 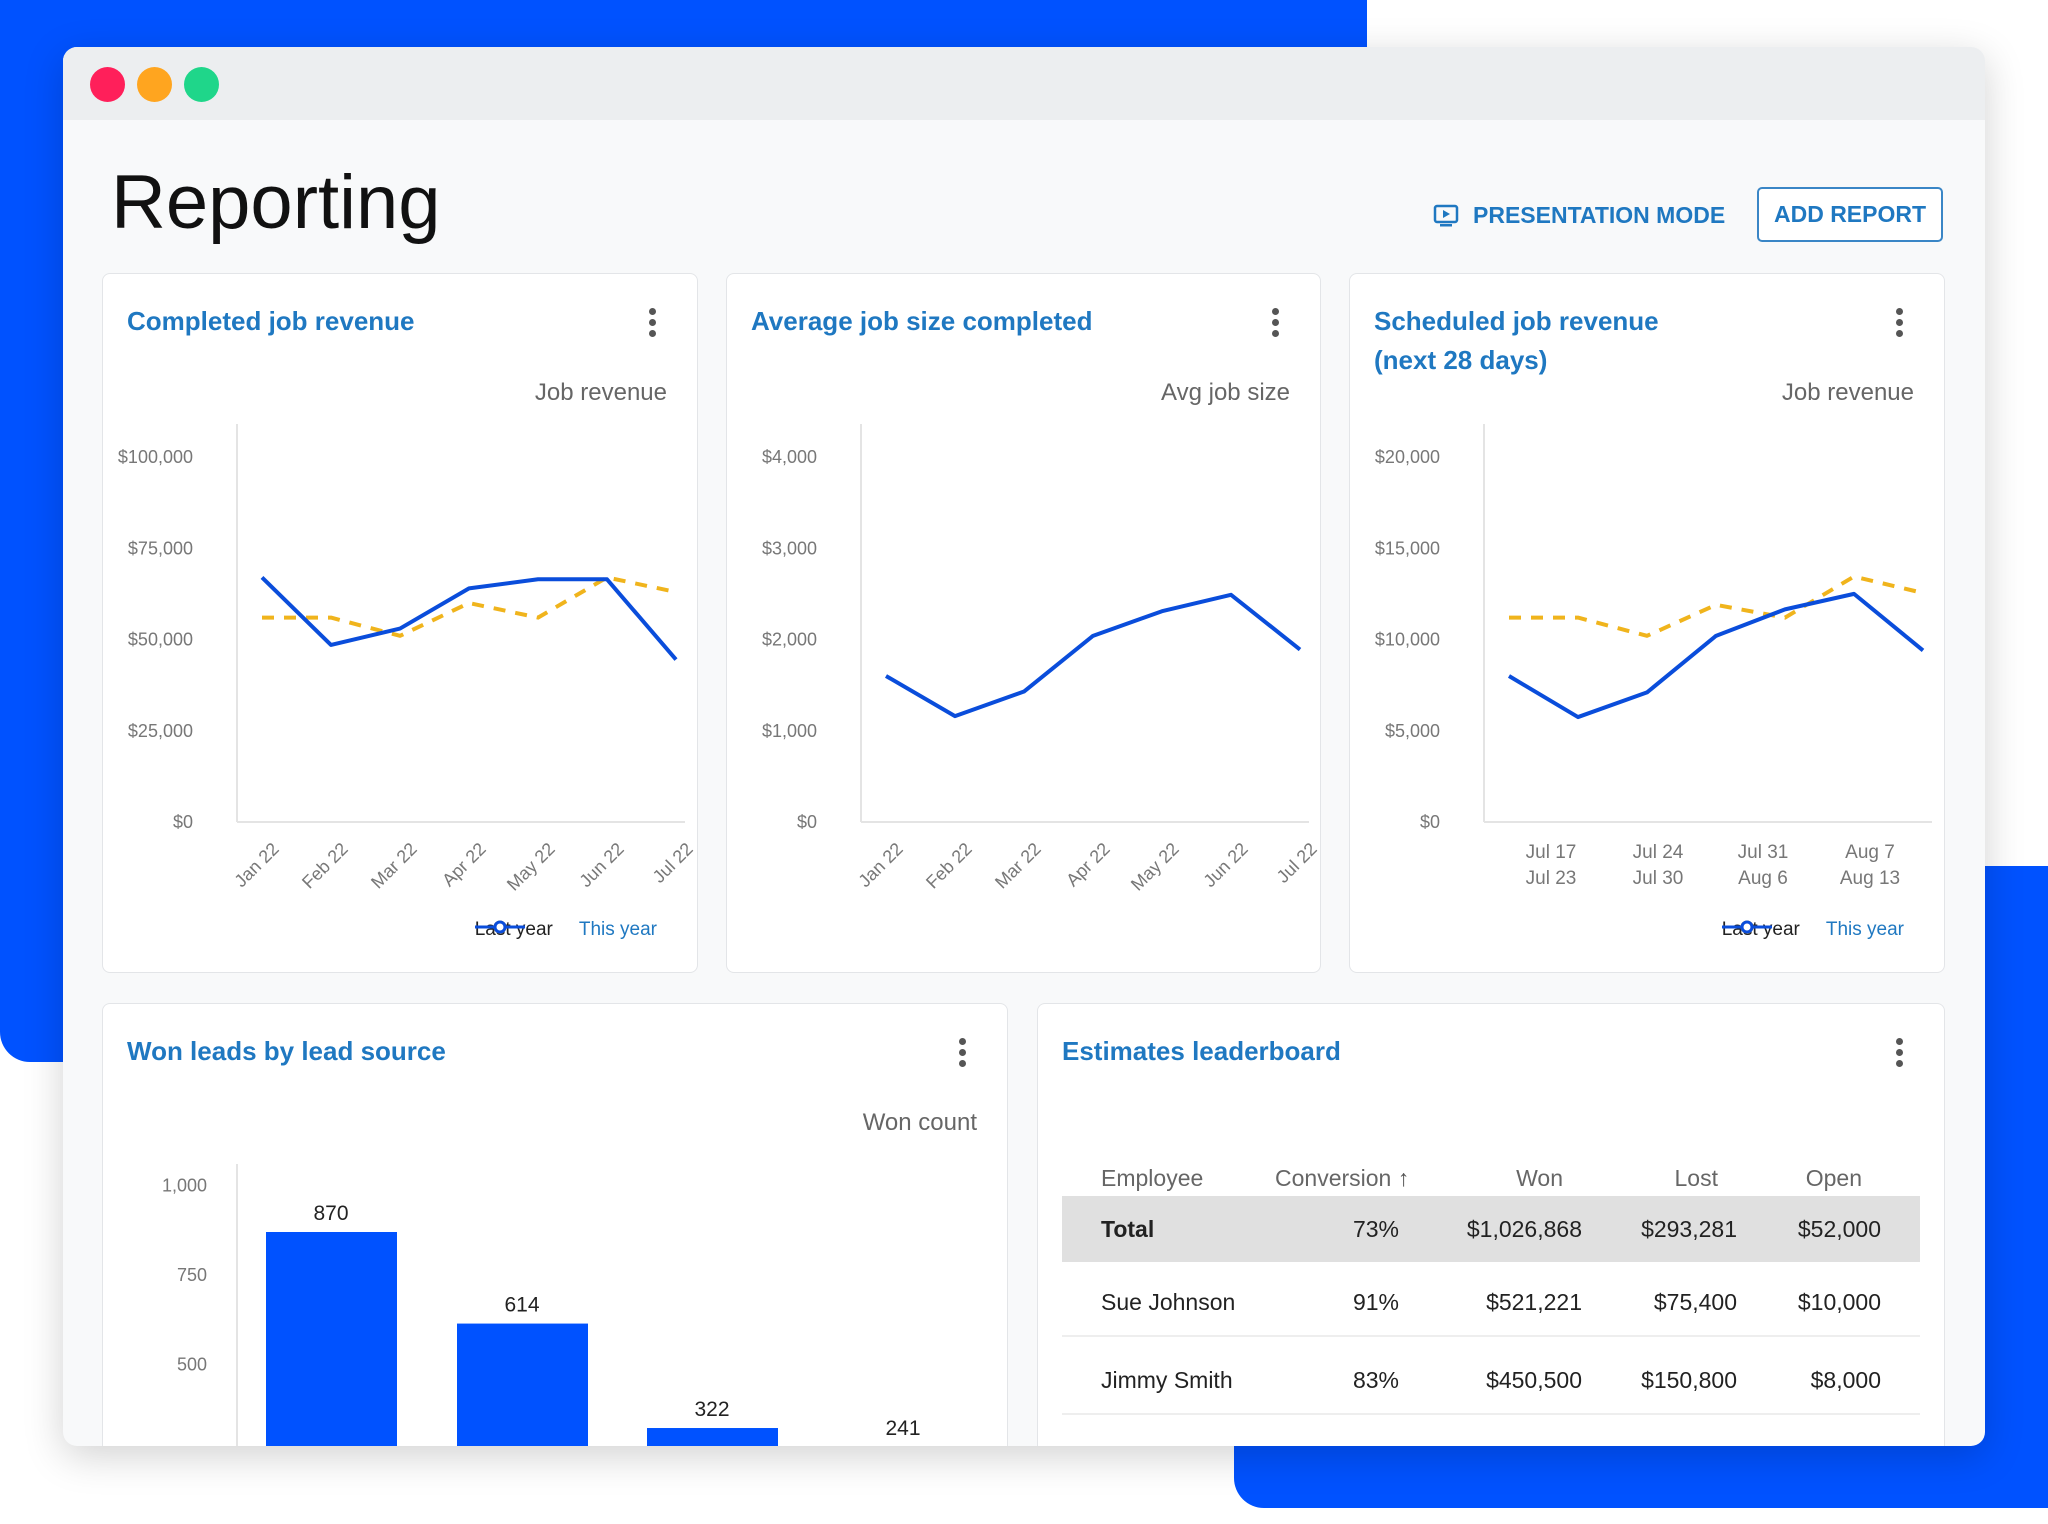 What do you see at coordinates (192, 1364) in the screenshot?
I see `y-tick-label: 500` at bounding box center [192, 1364].